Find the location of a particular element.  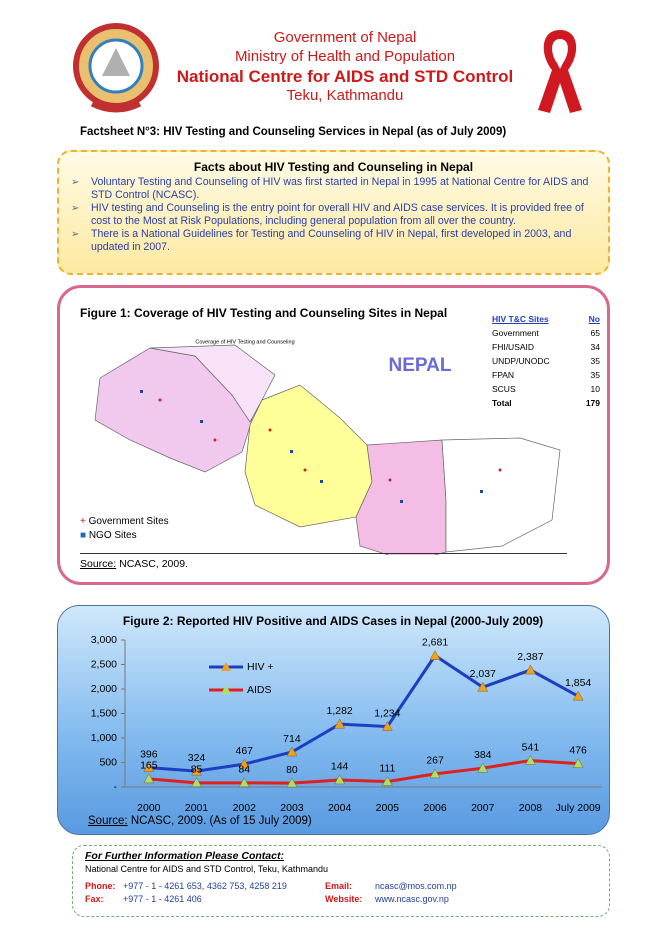

y-tick-label: 3,000 is located at coordinates (104, 640).